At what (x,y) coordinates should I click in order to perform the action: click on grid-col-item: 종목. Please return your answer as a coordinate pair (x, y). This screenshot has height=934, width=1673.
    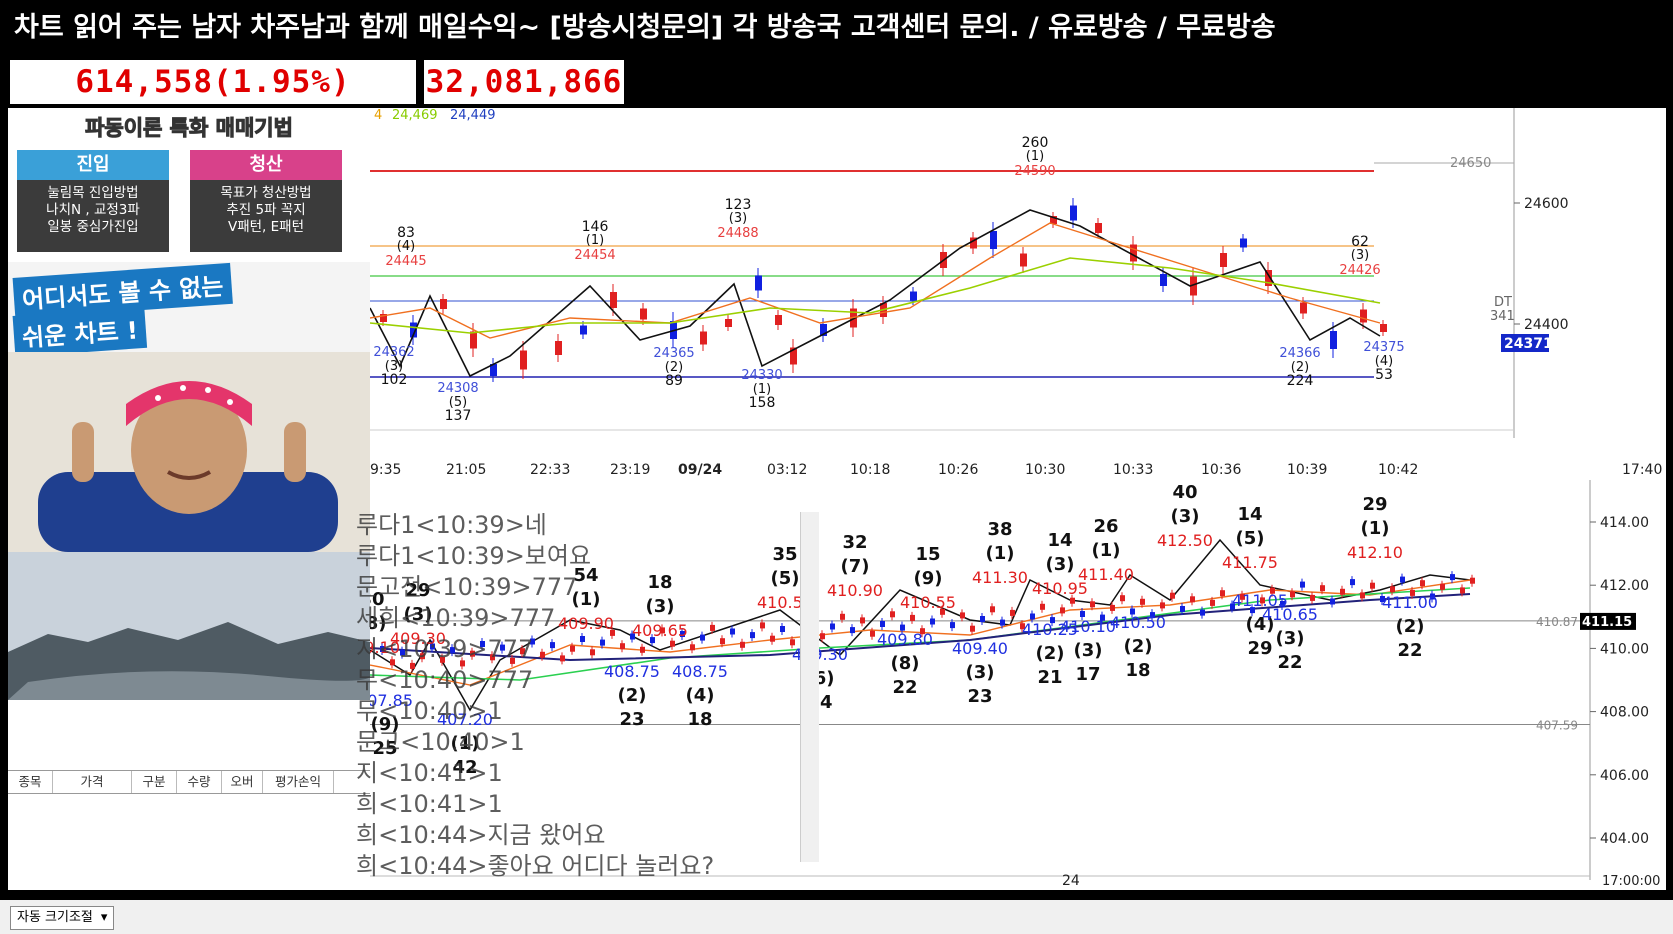
    Looking at the image, I should click on (30, 782).